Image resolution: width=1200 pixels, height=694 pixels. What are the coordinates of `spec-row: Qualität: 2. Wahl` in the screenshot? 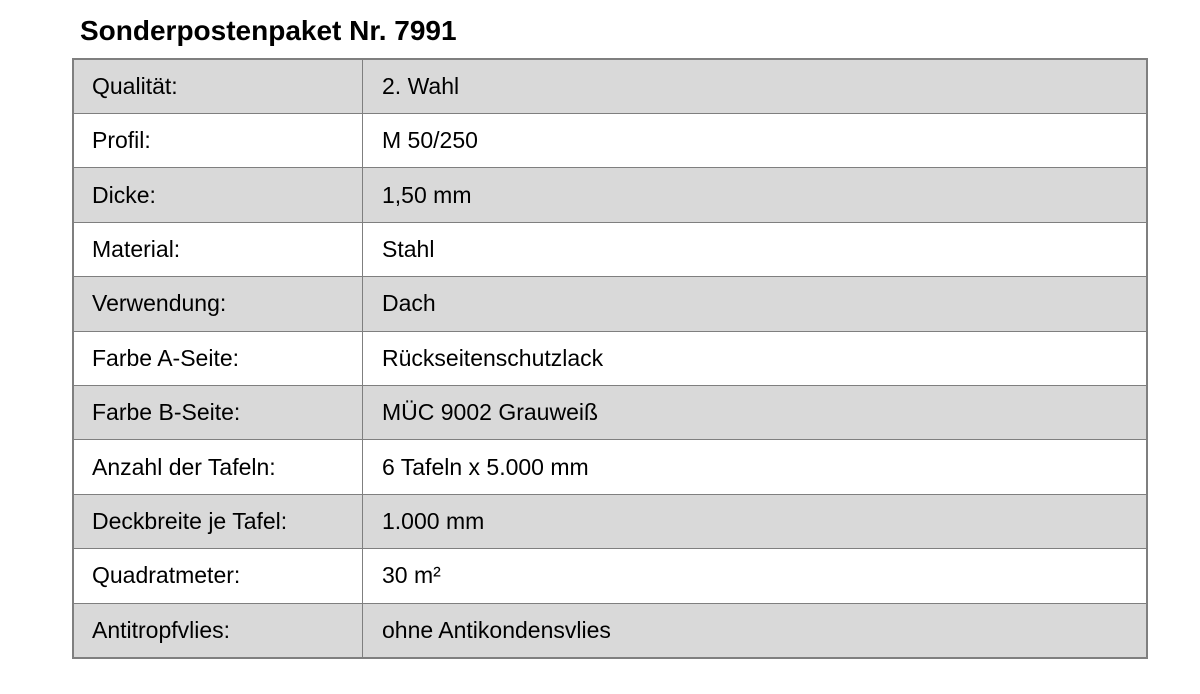 It's located at (610, 86).